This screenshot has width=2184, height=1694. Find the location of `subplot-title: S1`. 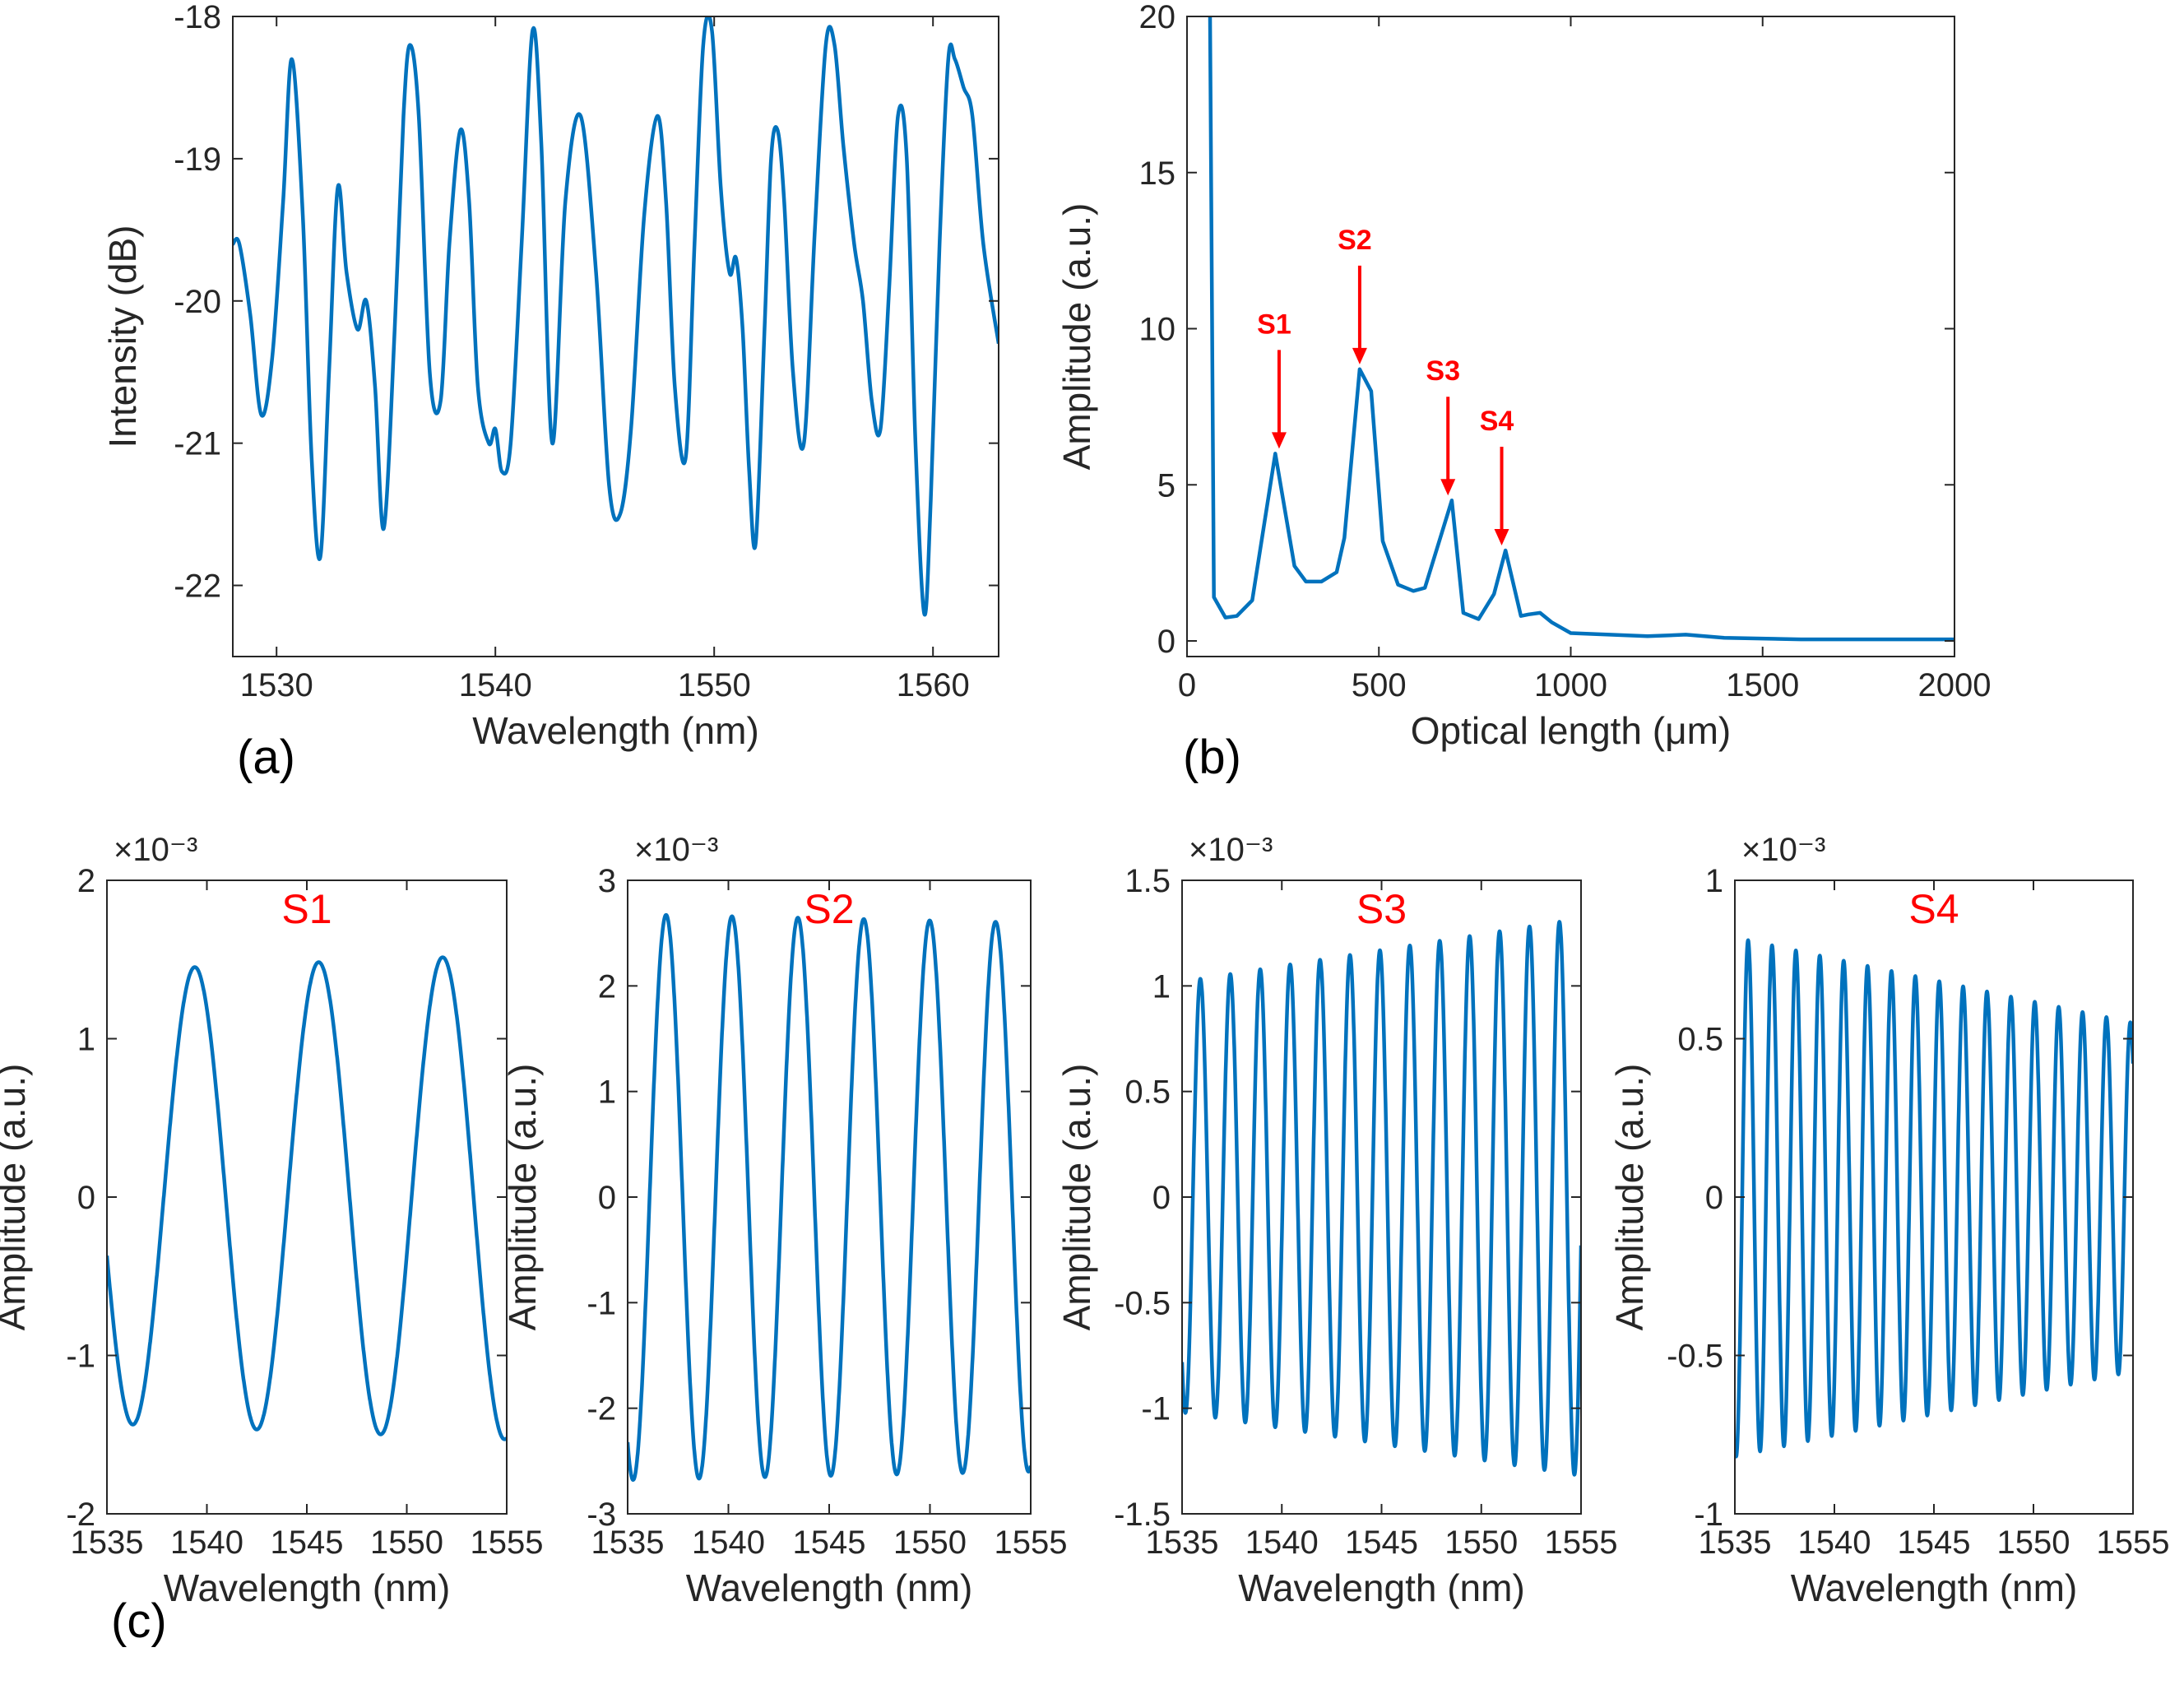

subplot-title: S1 is located at coordinates (306, 909).